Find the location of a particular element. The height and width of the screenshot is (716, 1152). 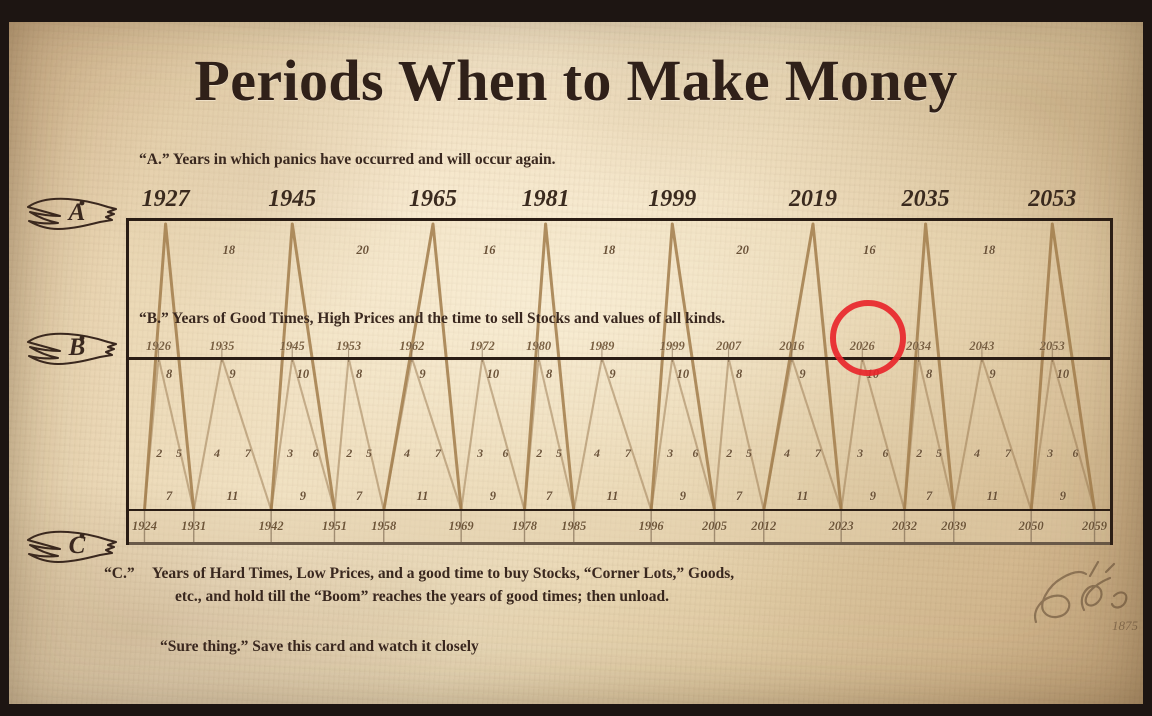

row-b-letter: B is located at coordinates (77, 347).